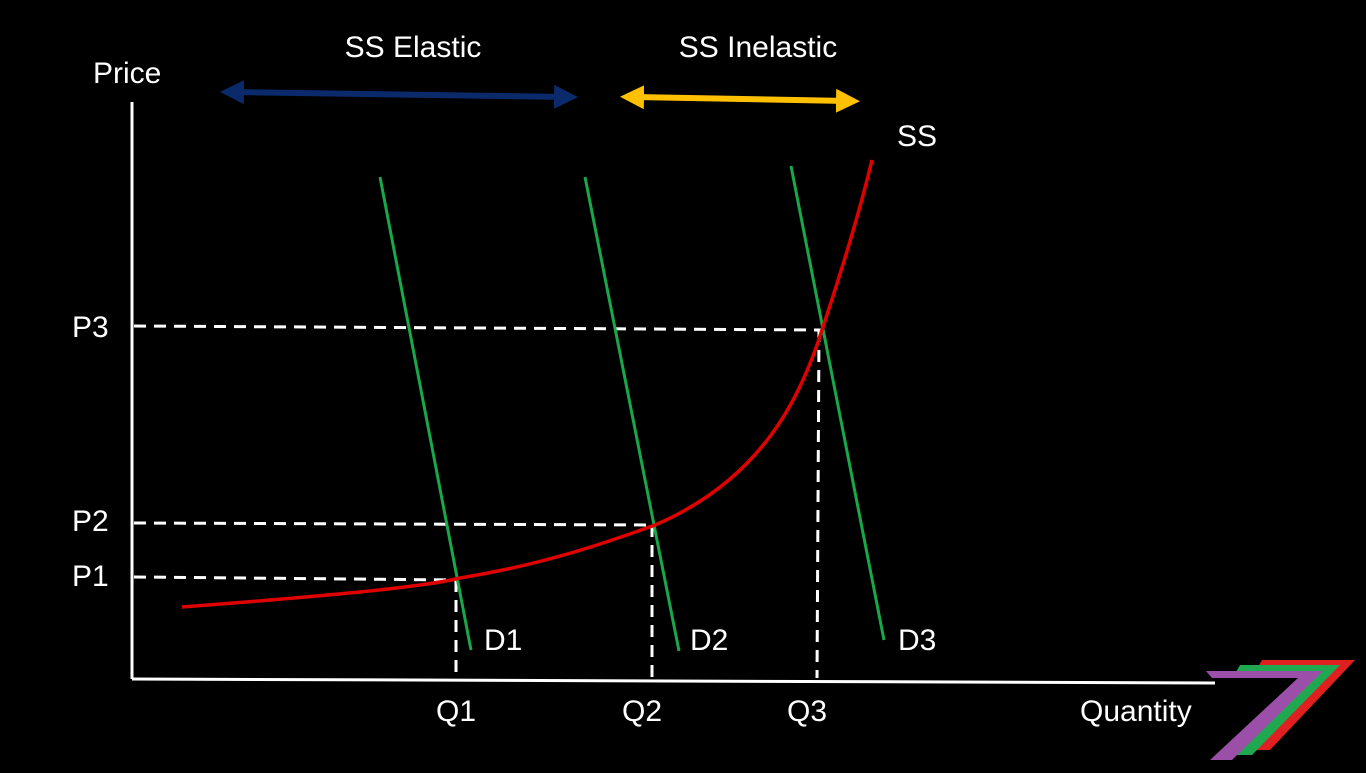 This screenshot has height=773, width=1366. Describe the element at coordinates (917, 136) in the screenshot. I see `supply-curve-label: SS` at that location.